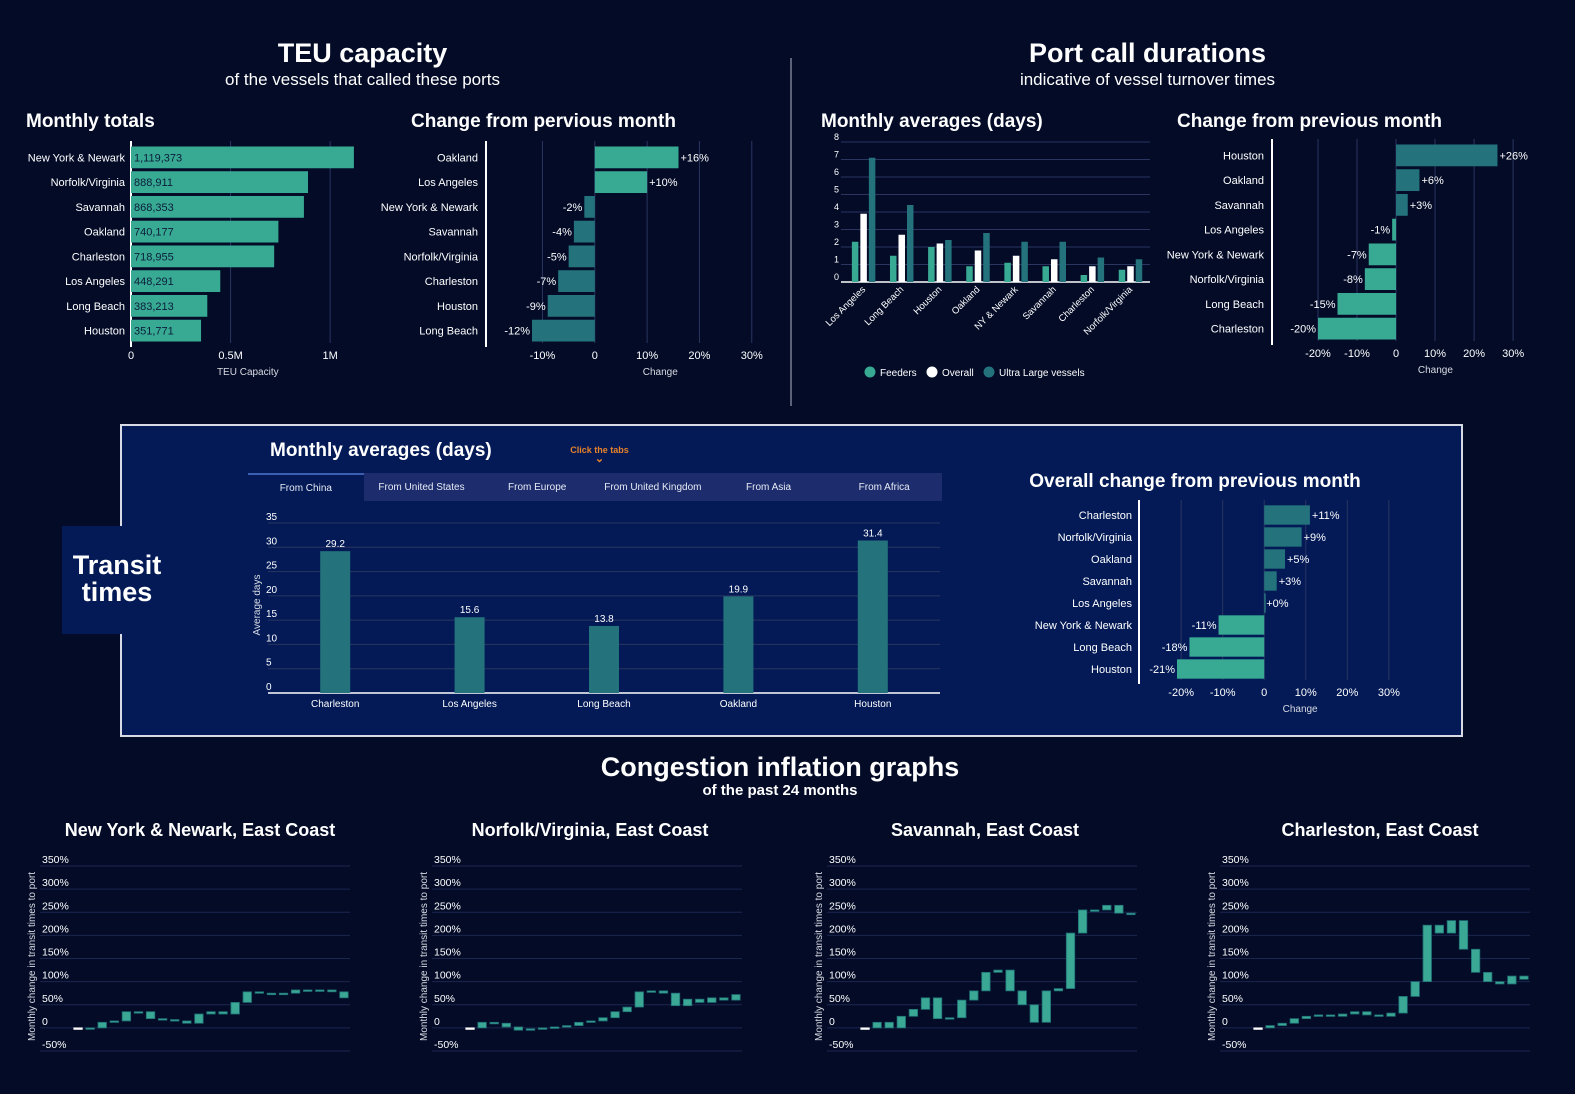  Describe the element at coordinates (1309, 121) in the screenshot. I see `port-call-change-title: Change from previous month` at that location.